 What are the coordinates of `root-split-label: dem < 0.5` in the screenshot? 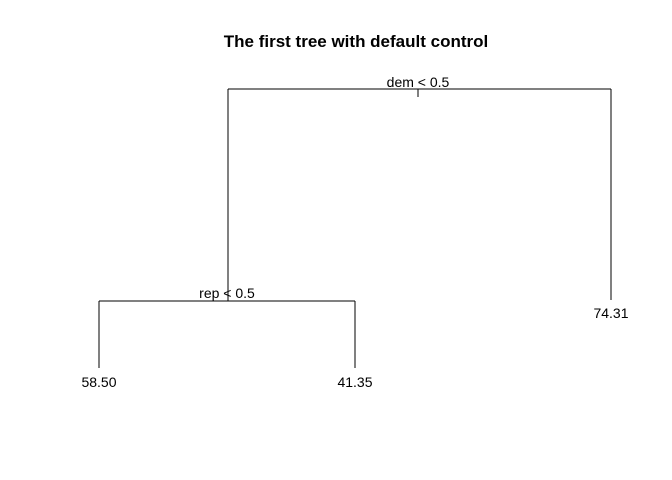 It's located at (418, 82).